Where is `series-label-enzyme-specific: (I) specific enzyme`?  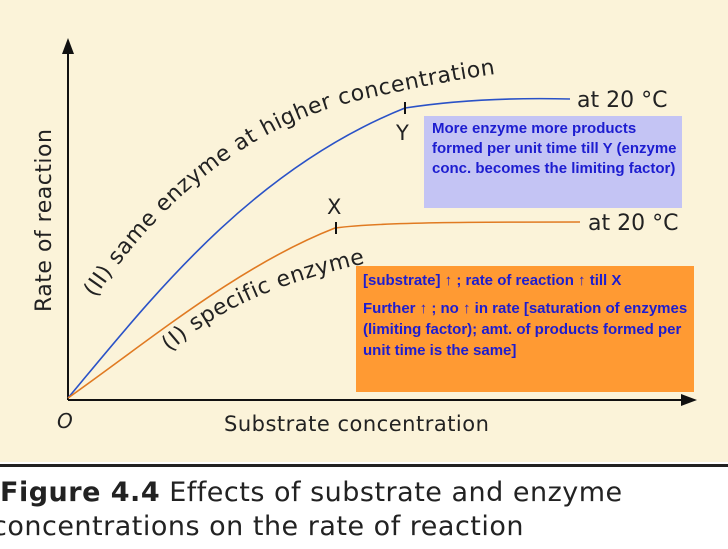
series-label-enzyme-specific: (I) specific enzyme is located at coordinates (262, 301).